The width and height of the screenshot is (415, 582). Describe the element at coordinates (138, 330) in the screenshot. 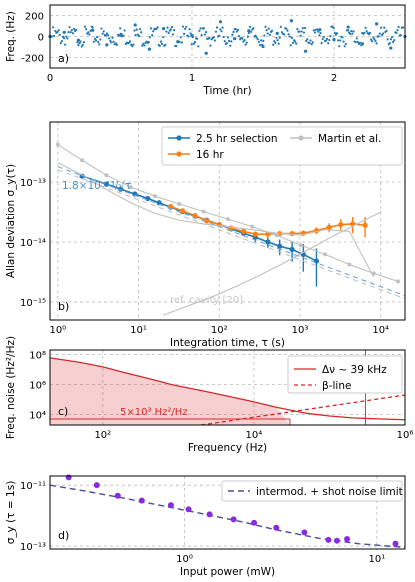

I see `x-tick-label: 10¹` at that location.